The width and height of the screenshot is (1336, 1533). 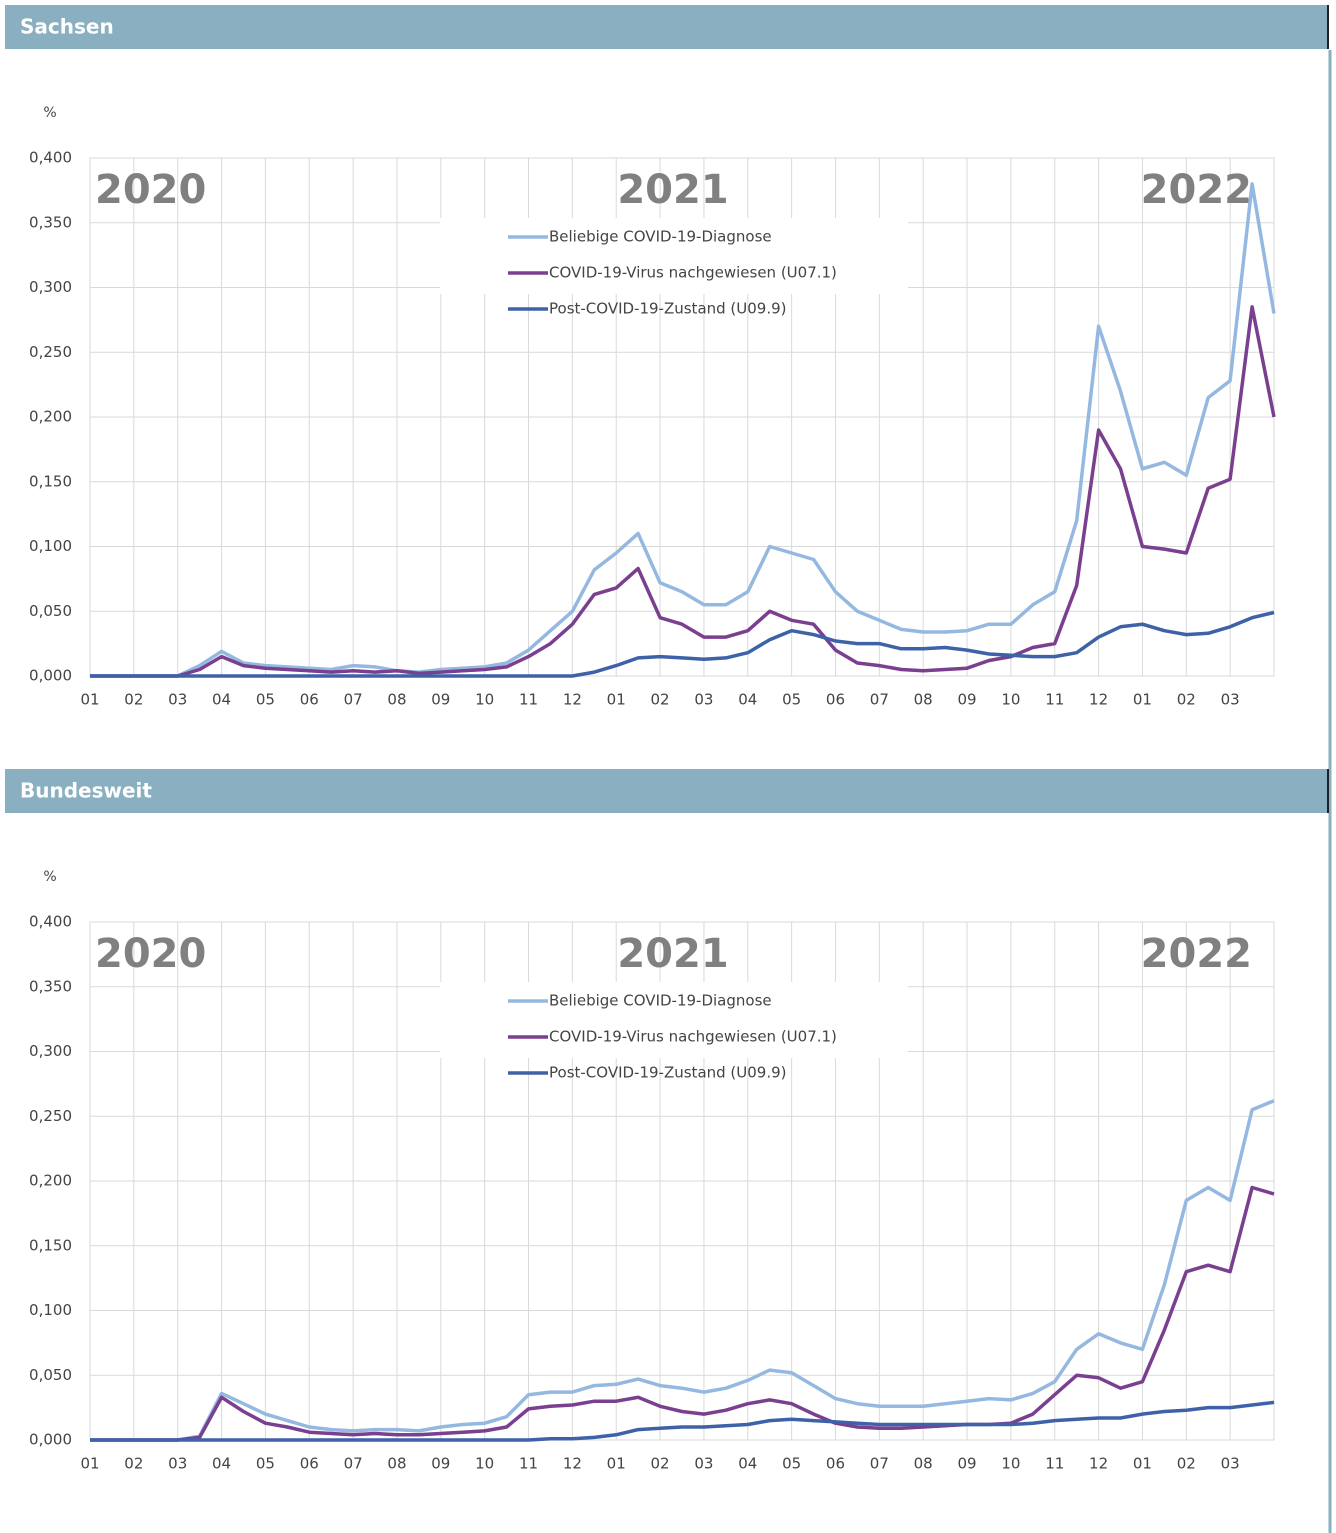 What do you see at coordinates (67, 27) in the screenshot?
I see `section-title: Sachsen` at bounding box center [67, 27].